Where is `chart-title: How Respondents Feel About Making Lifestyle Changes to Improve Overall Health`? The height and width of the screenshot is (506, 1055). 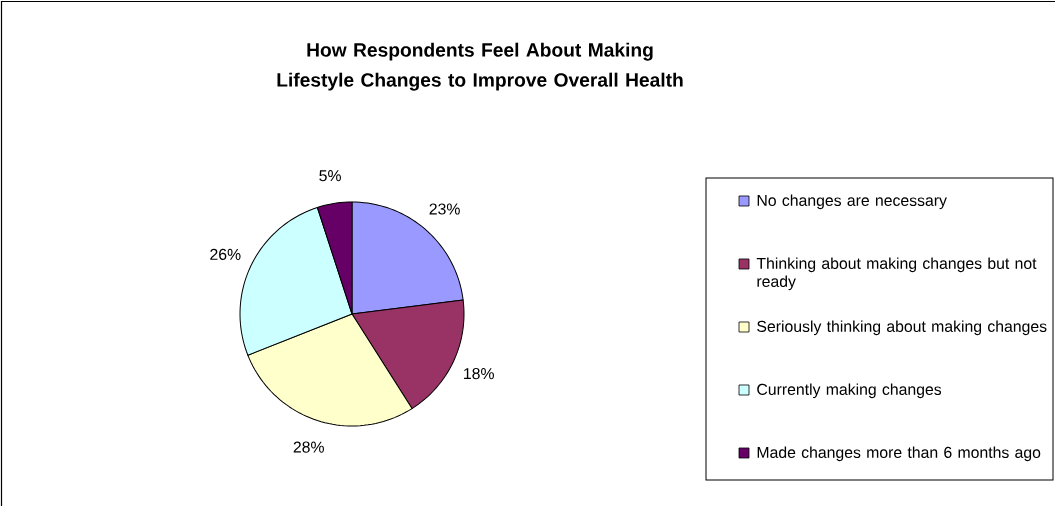
chart-title: How Respondents Feel About Making Lifestyle Changes to Improve Overall Health is located at coordinates (480, 66).